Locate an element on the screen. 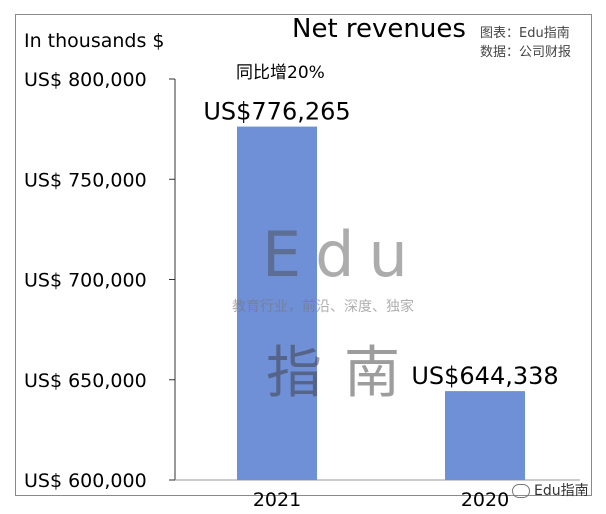 This screenshot has height=514, width=606. bar-value-label: US$776,265 is located at coordinates (276, 112).